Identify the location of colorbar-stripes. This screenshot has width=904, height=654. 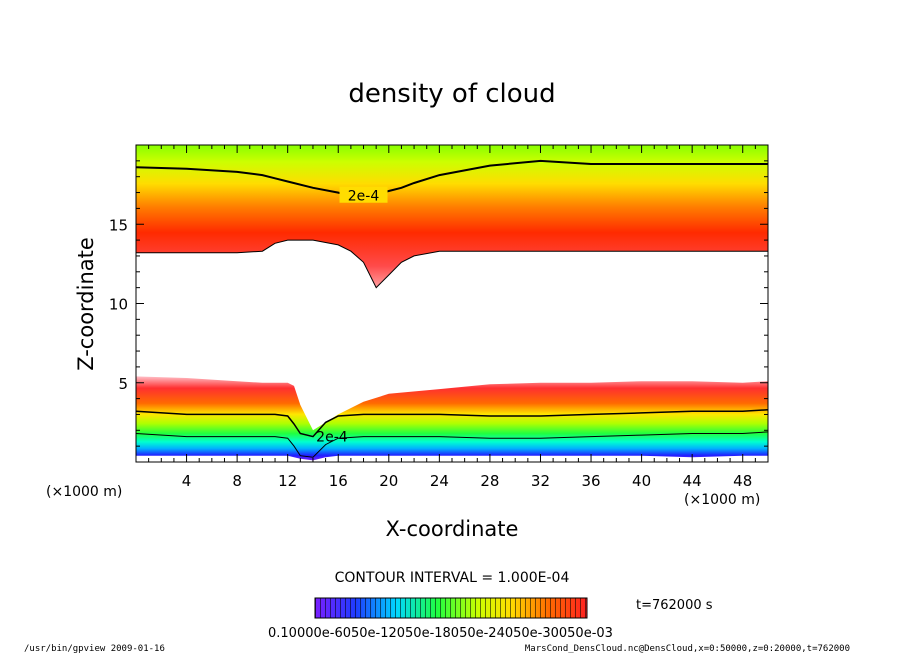
(451, 608).